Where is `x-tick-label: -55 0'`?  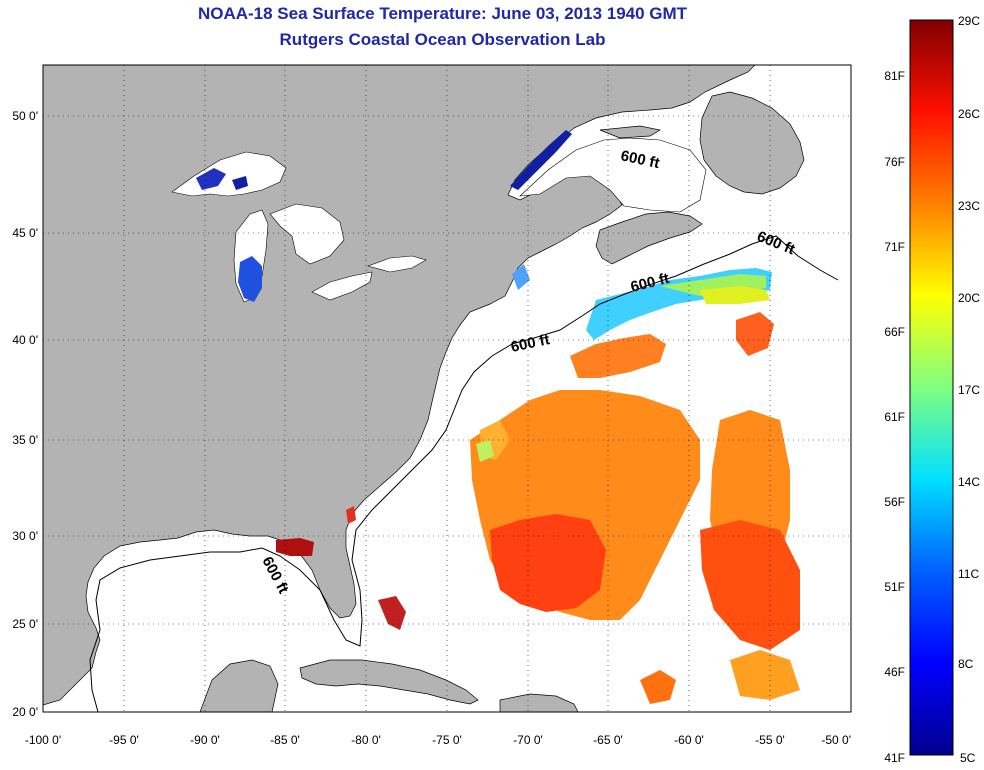
x-tick-label: -55 0' is located at coordinates (770, 740).